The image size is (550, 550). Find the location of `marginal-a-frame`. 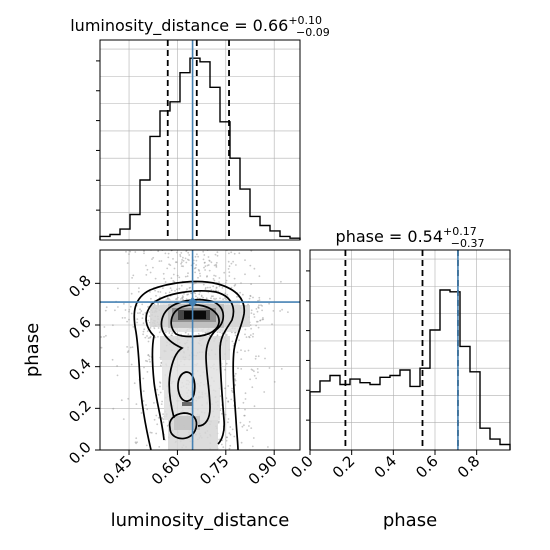

marginal-a-frame is located at coordinates (200, 140).